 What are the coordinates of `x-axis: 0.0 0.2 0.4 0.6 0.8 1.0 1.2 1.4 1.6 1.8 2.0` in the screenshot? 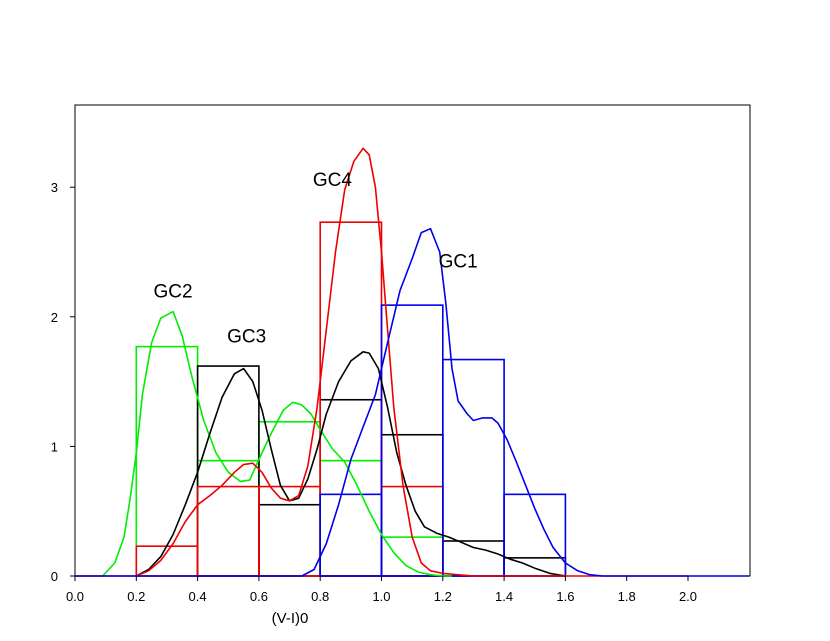 It's located at (381, 590).